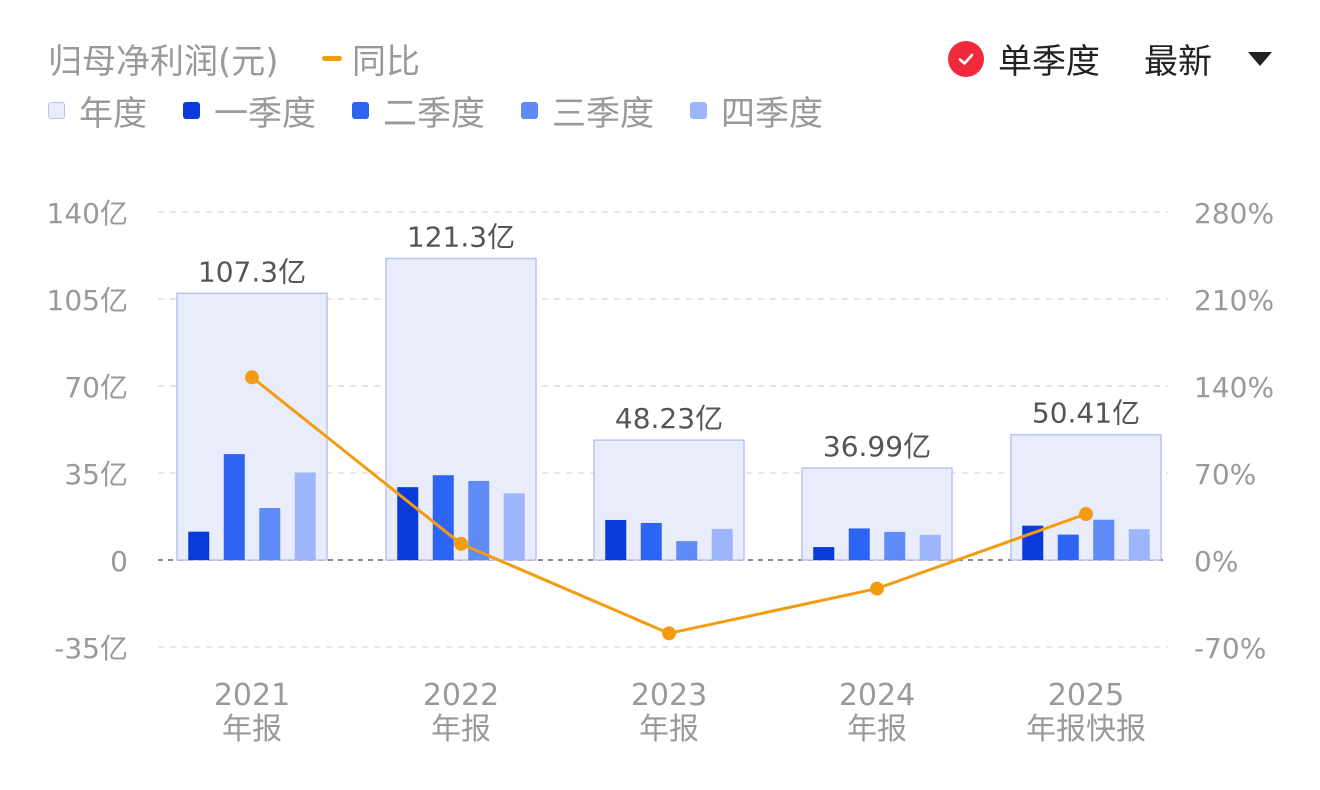 The height and width of the screenshot is (790, 1320). What do you see at coordinates (1234, 300) in the screenshot?
I see `y-right-tick-label: 210%` at bounding box center [1234, 300].